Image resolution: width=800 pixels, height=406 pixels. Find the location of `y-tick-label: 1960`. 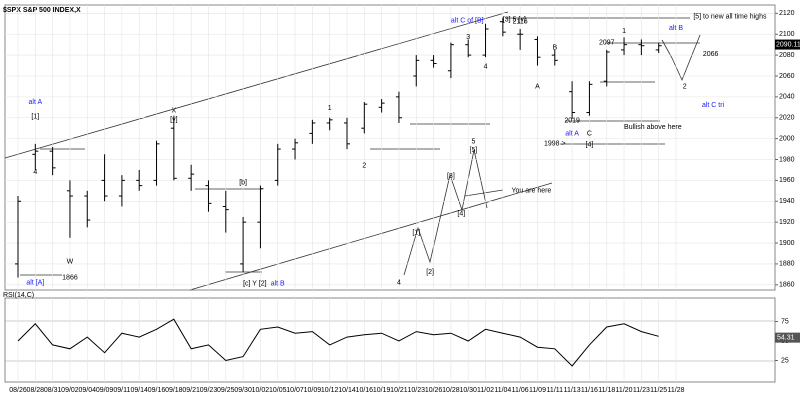

y-tick-label: 1960 is located at coordinates (787, 180).